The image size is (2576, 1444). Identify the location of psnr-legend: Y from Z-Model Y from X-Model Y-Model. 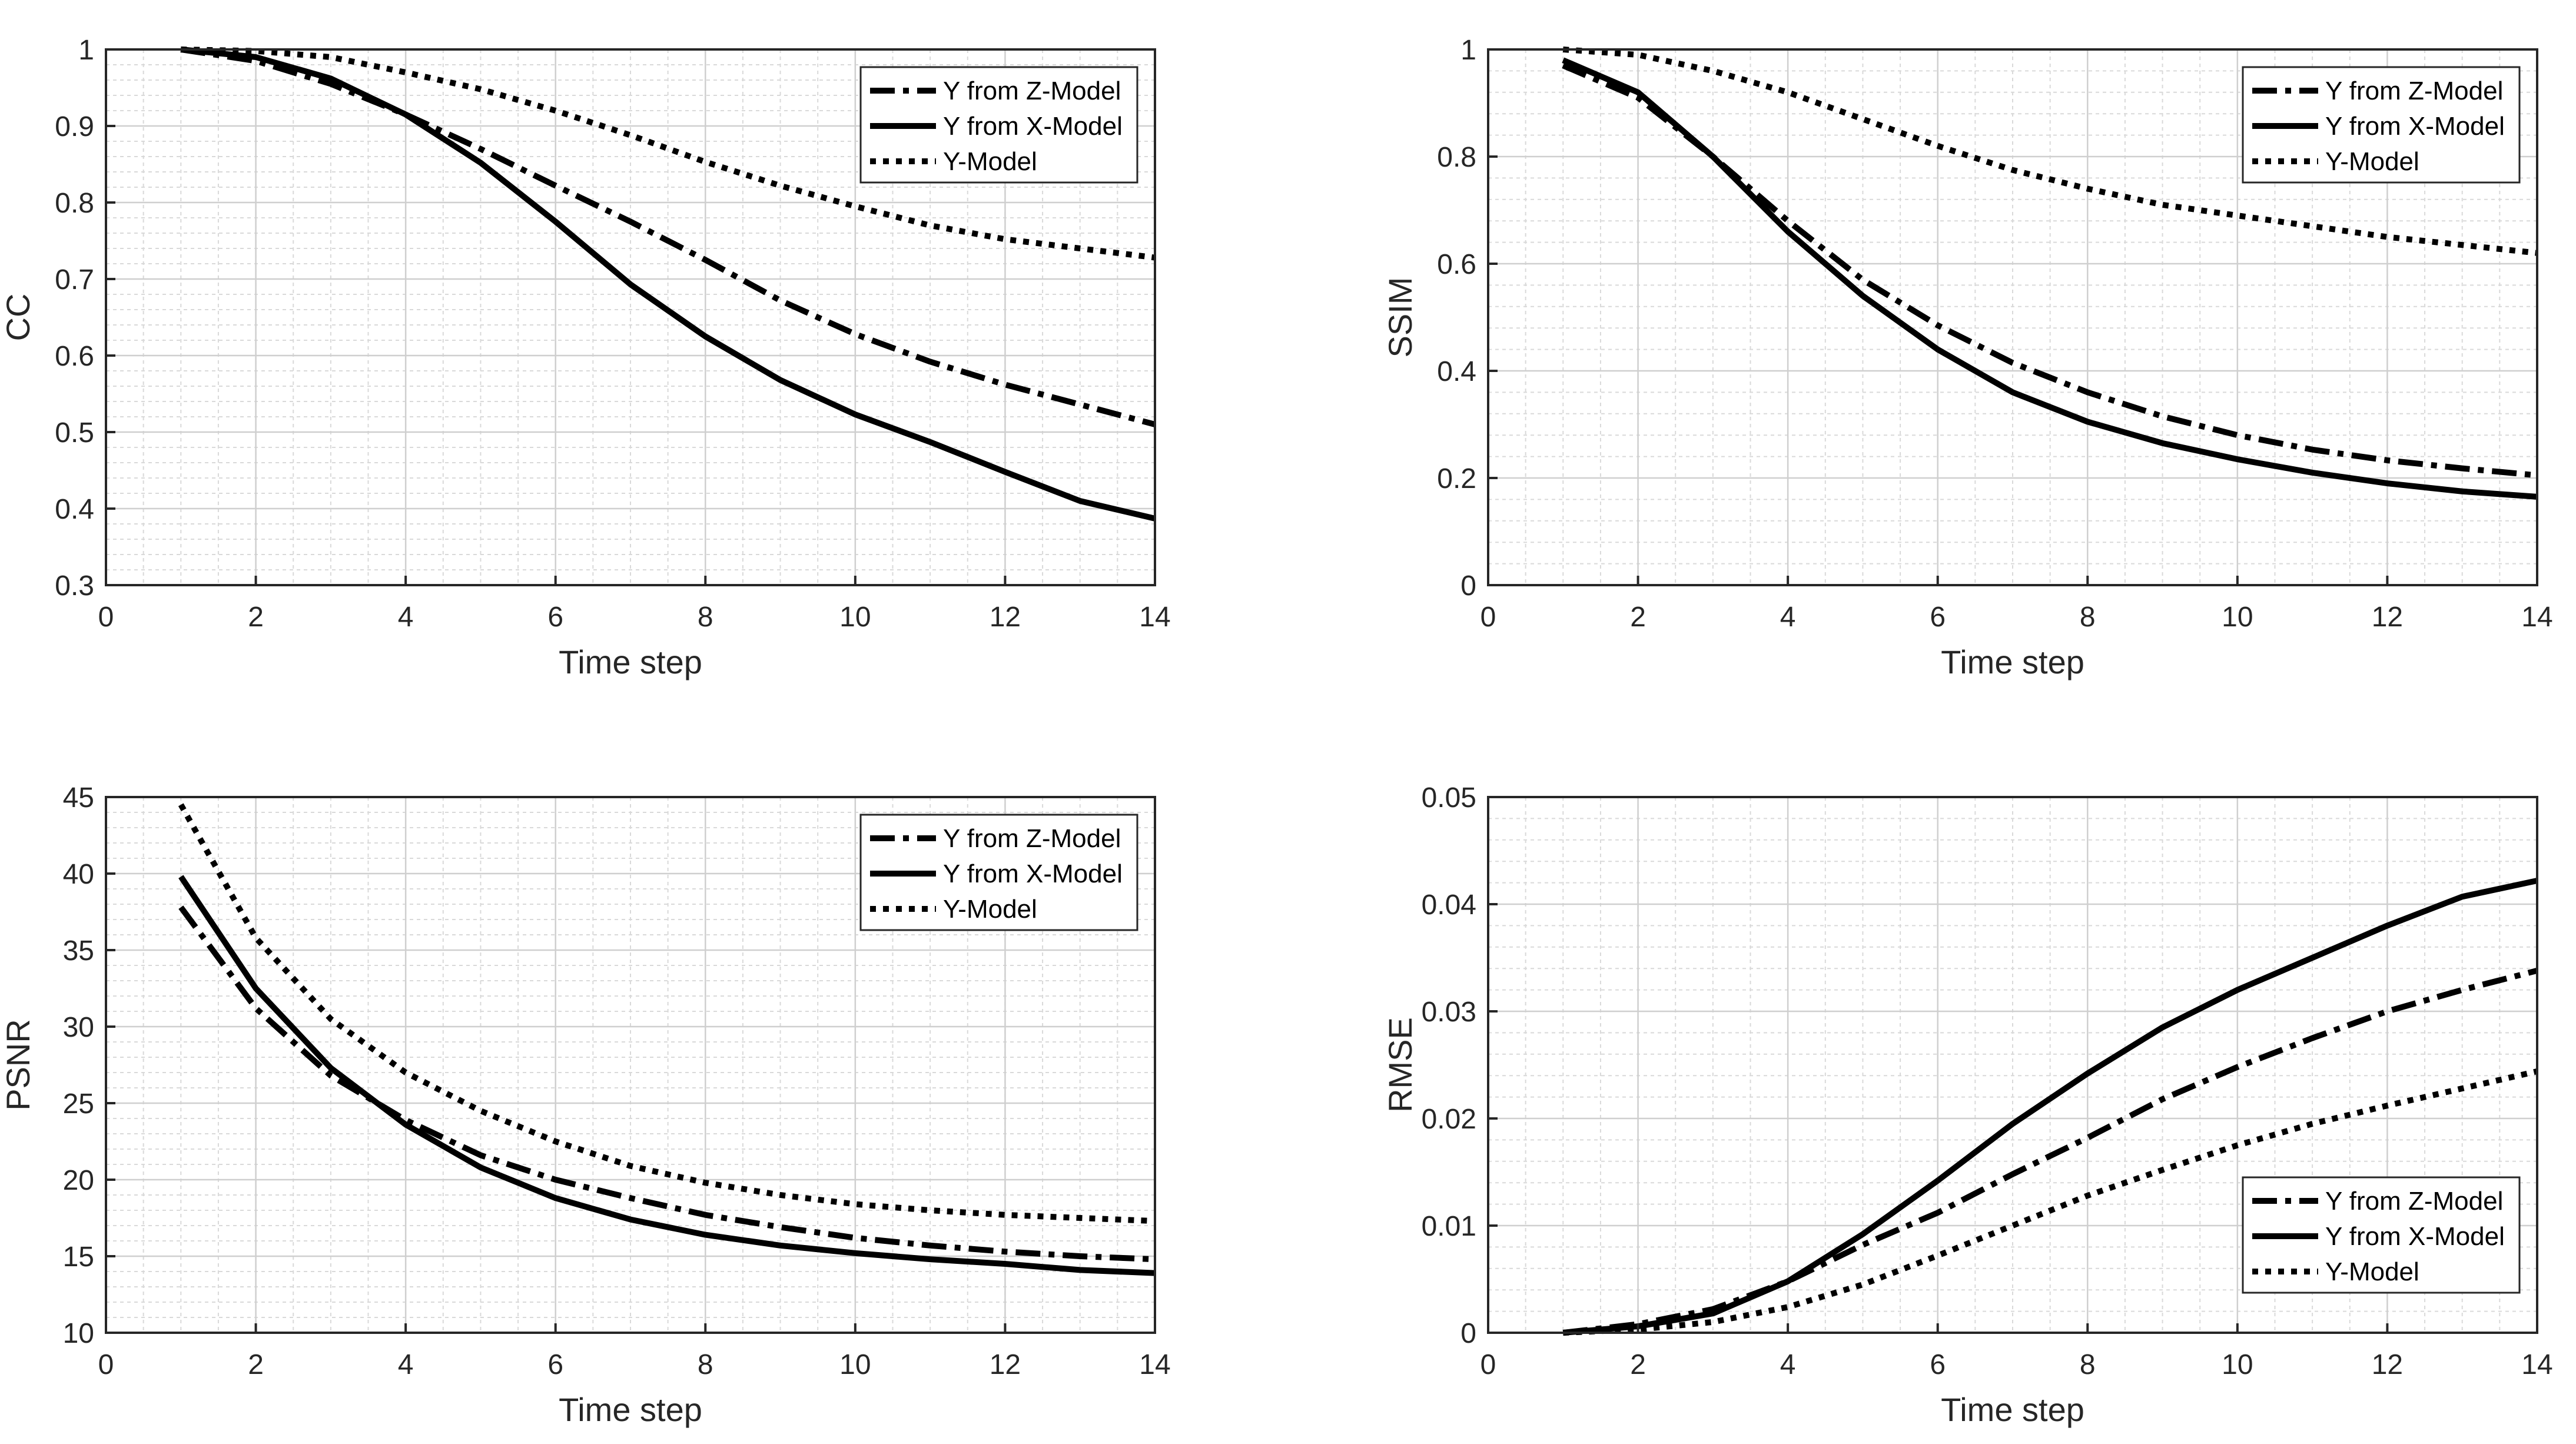
(998, 872).